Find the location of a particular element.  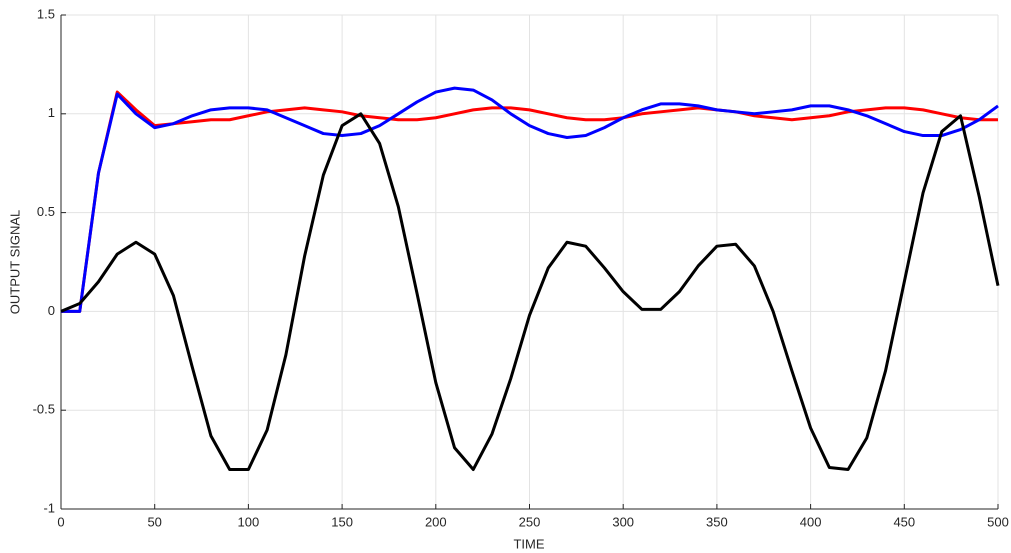

x-tick-label: 500 is located at coordinates (998, 521).